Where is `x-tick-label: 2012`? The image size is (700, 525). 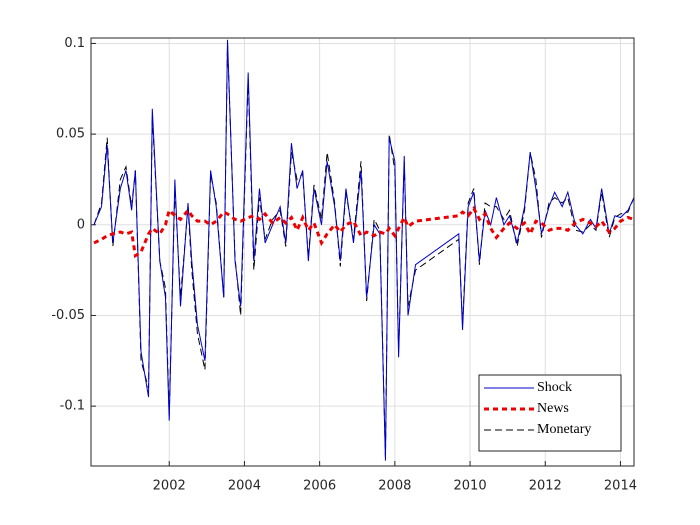 x-tick-label: 2012 is located at coordinates (545, 486).